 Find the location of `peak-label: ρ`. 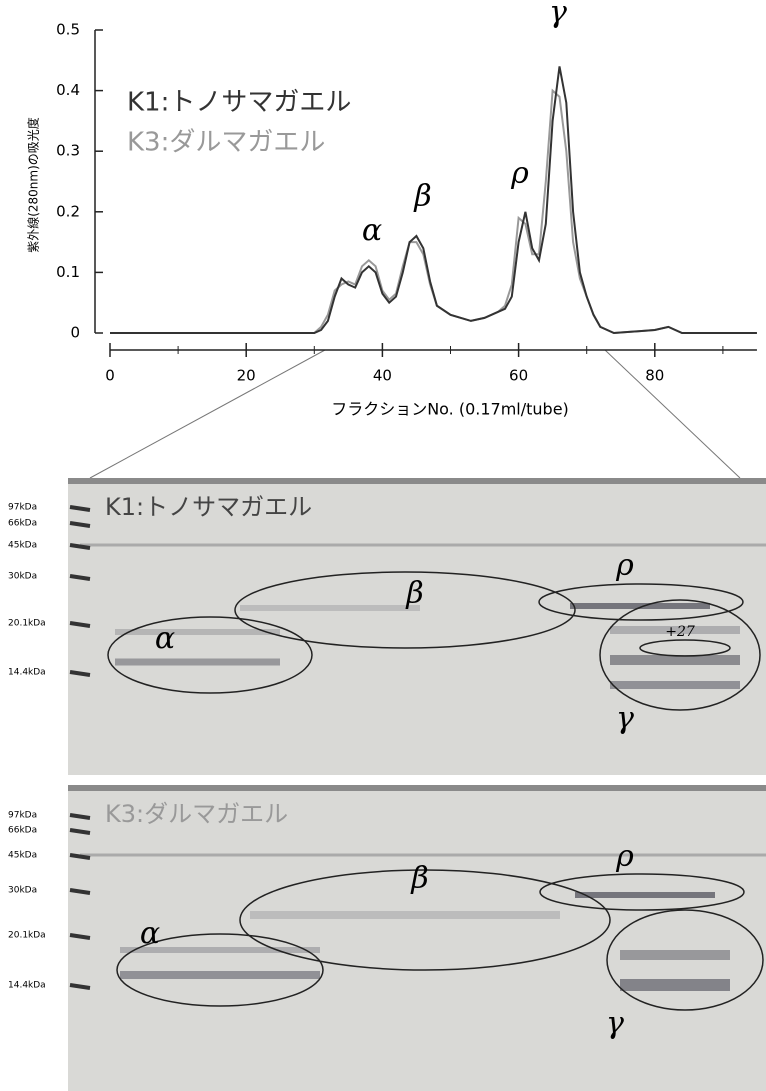

peak-label: ρ is located at coordinates (519, 173).